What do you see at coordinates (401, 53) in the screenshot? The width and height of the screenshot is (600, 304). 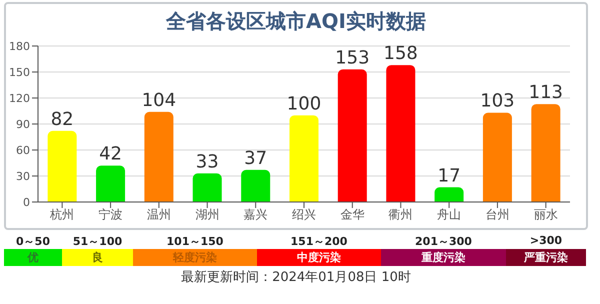 I see `data-label: 158` at bounding box center [401, 53].